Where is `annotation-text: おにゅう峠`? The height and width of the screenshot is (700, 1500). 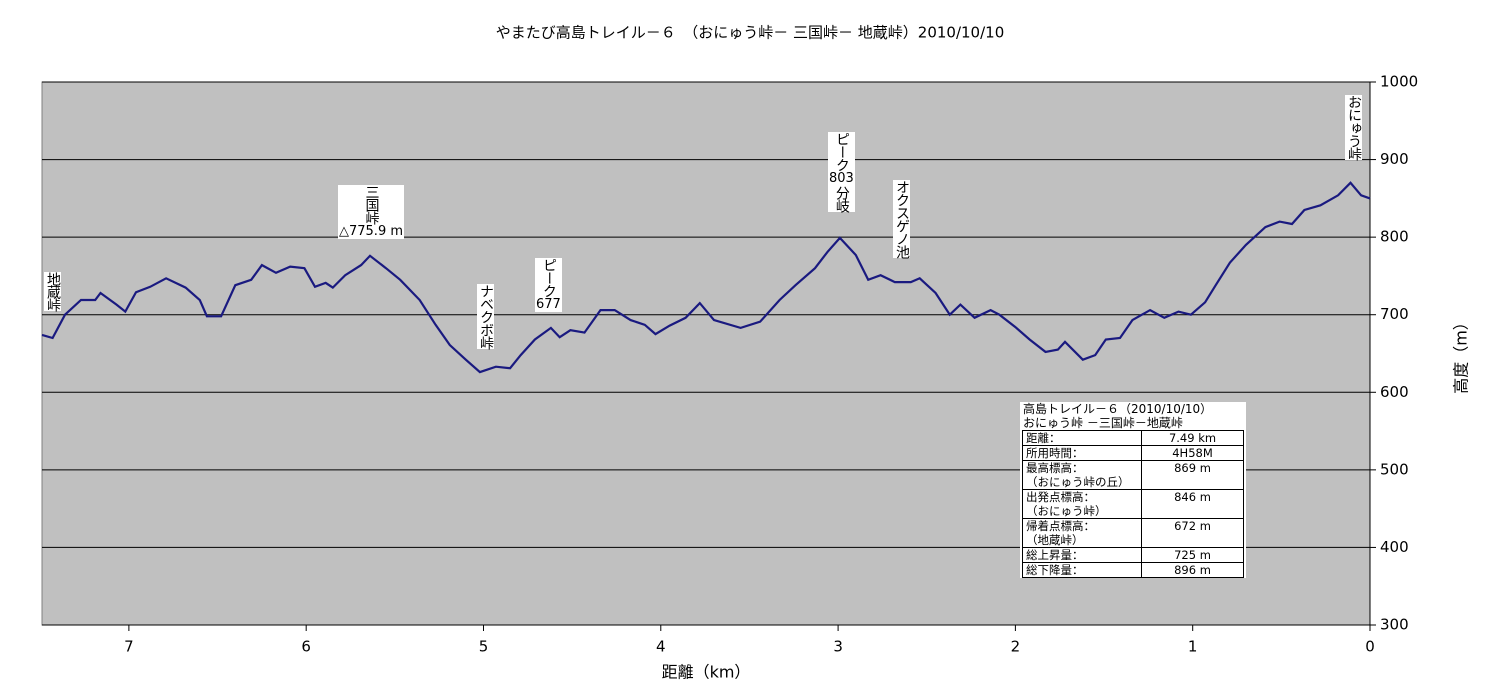
annotation-text: おにゅう峠 is located at coordinates (1354, 127).